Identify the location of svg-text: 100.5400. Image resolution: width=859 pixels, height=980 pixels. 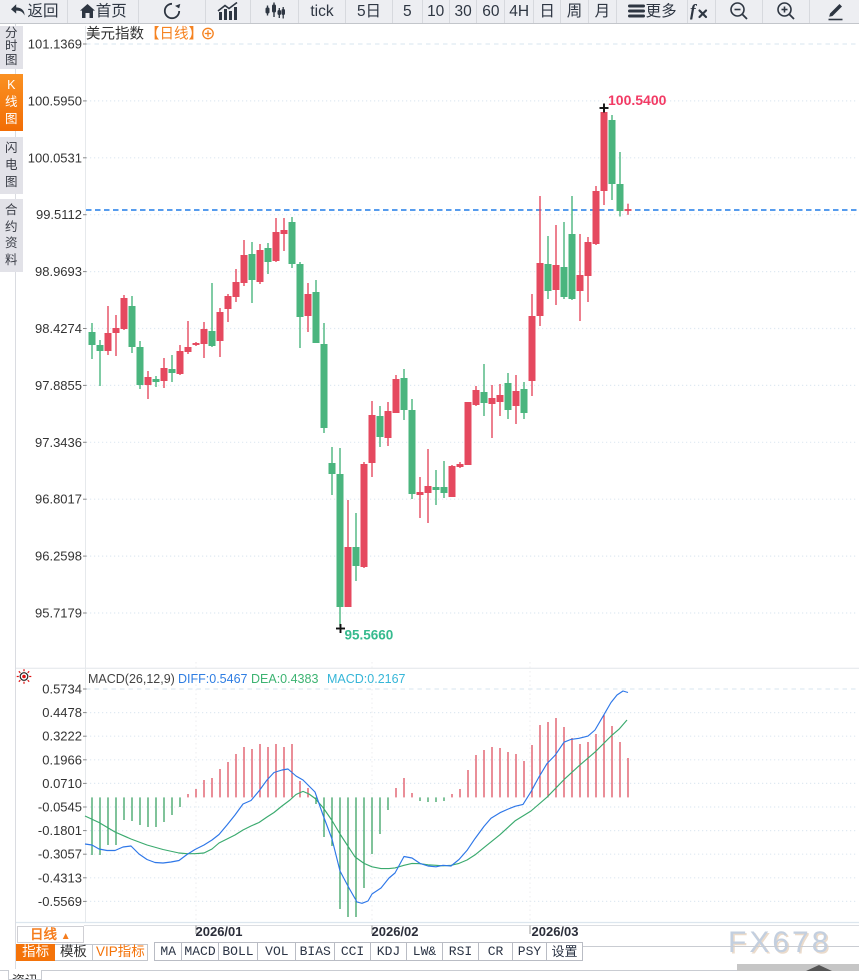
(637, 100).